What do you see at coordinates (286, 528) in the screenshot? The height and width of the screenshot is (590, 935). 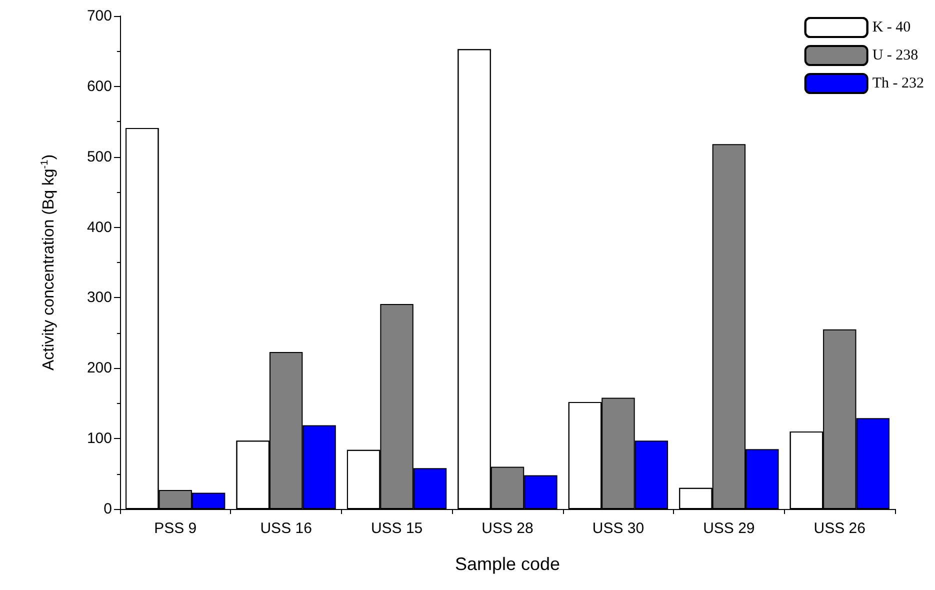 I see `x-tick-label: USS 16` at bounding box center [286, 528].